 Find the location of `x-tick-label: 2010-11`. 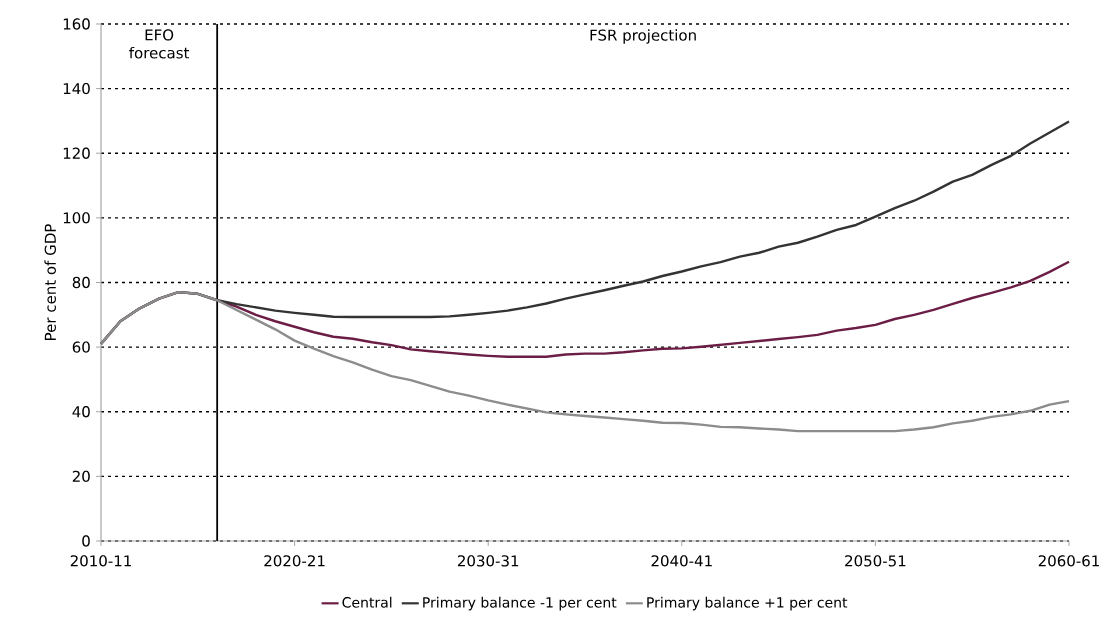

x-tick-label: 2010-11 is located at coordinates (100, 561).